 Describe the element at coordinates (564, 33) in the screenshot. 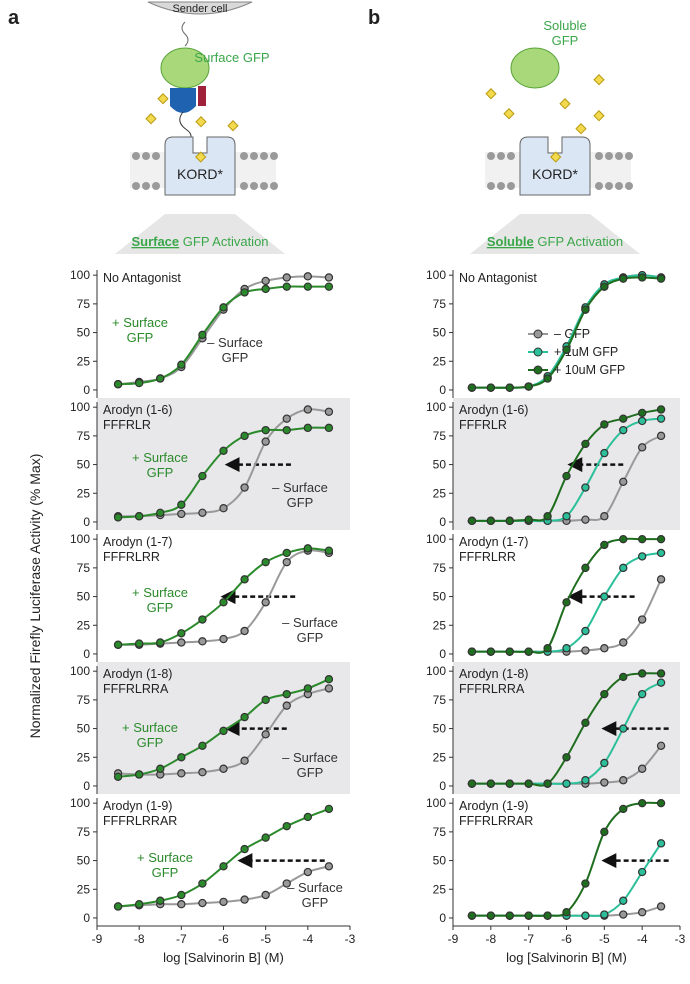

I see `ligand-box: Soluble GFP` at that location.